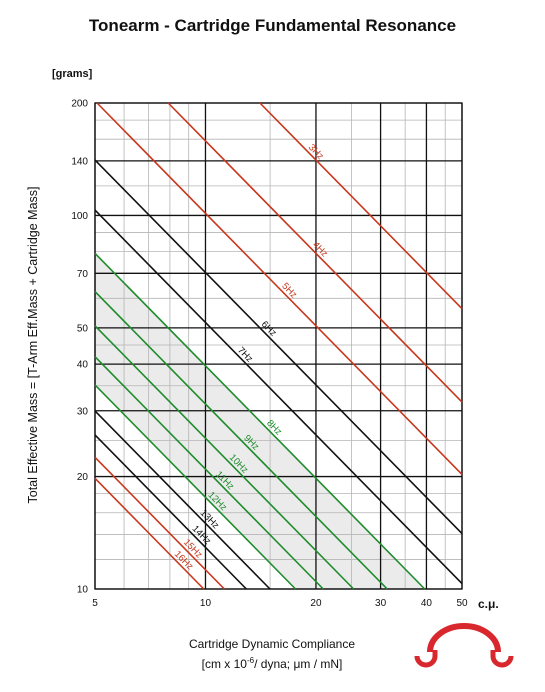  I want to click on x-tick-label: 5, so click(95, 603).